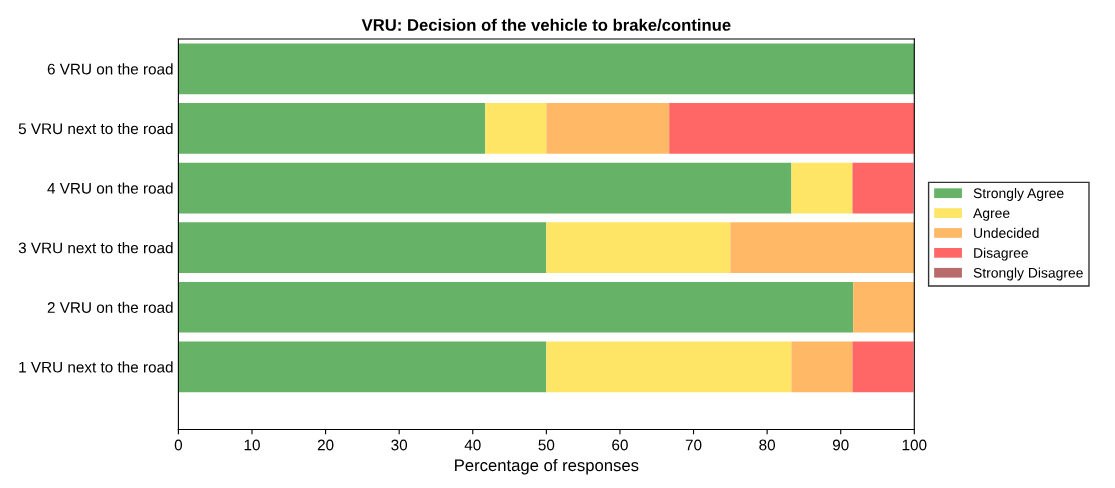  Describe the element at coordinates (110, 307) in the screenshot. I see `y-tick-label: 2 VRU on the road` at that location.